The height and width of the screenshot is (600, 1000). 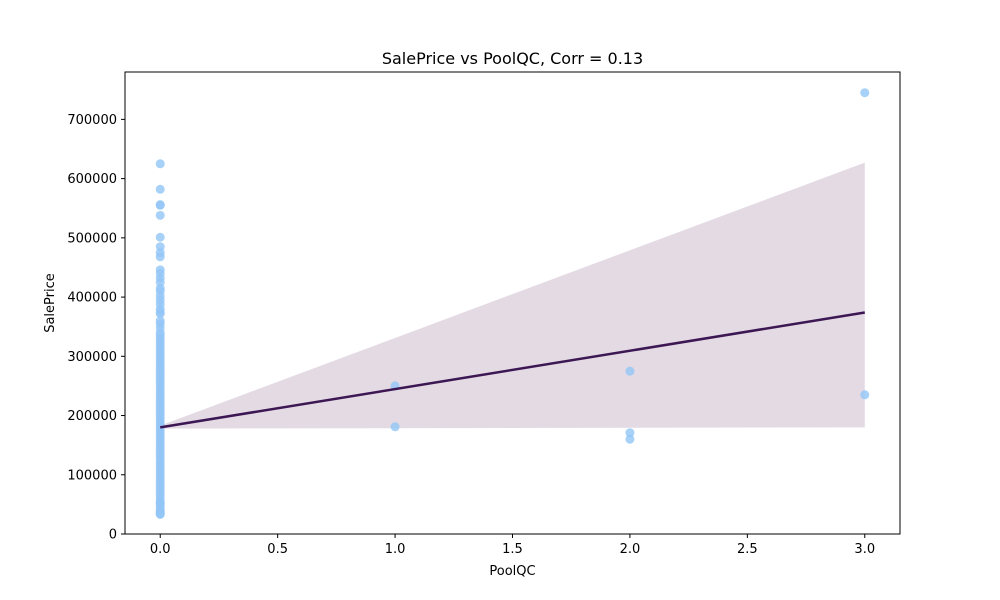 I want to click on y-tick-label: 400000, so click(x=92, y=298).